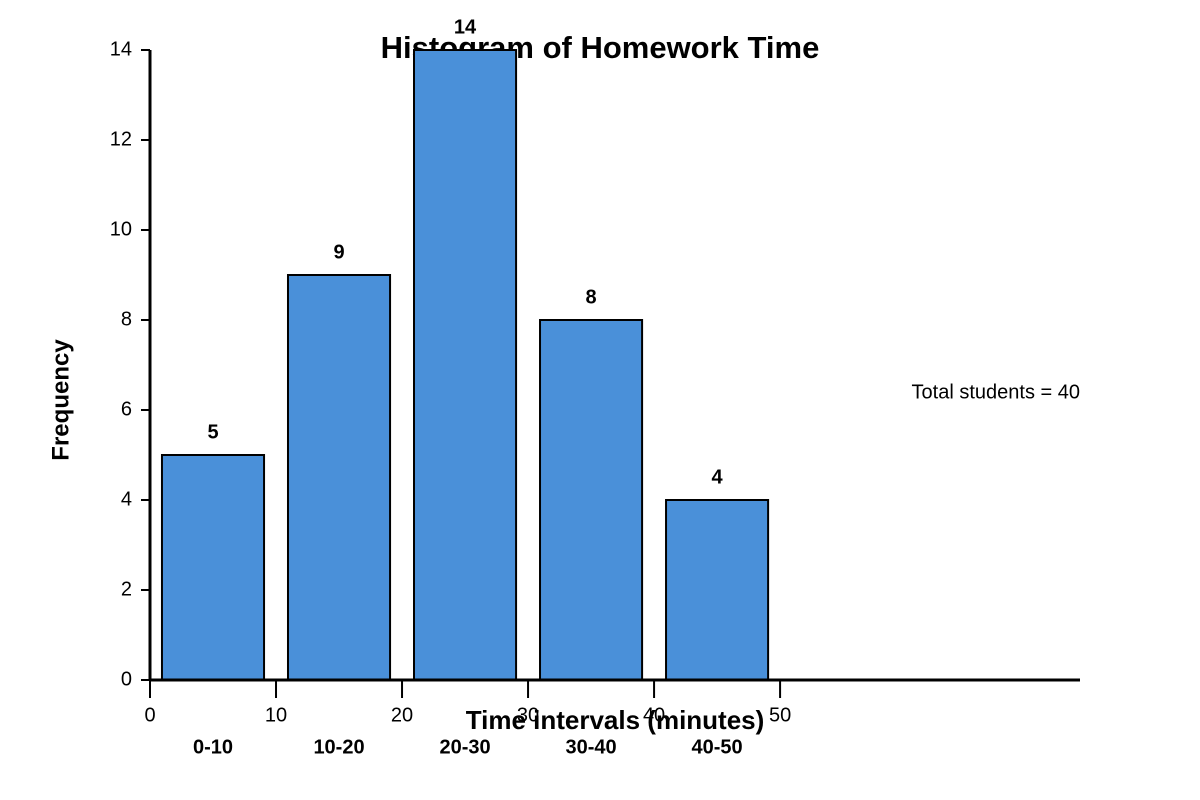 The image size is (1200, 800). What do you see at coordinates (338, 252) in the screenshot?
I see `value-label: 9` at bounding box center [338, 252].